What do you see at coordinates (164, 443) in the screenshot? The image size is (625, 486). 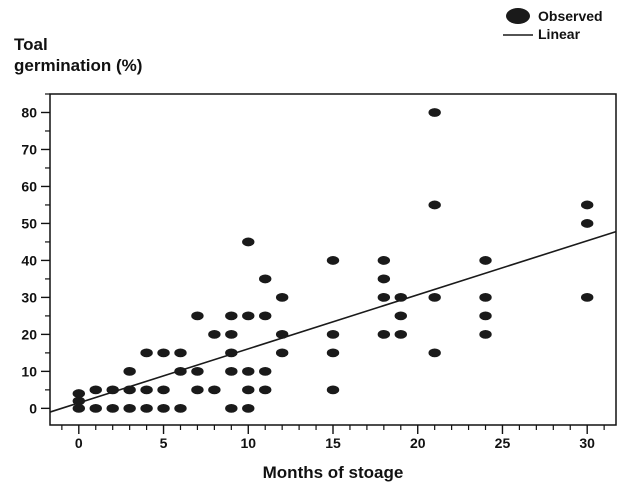 I see `x-tick-label: 5` at bounding box center [164, 443].